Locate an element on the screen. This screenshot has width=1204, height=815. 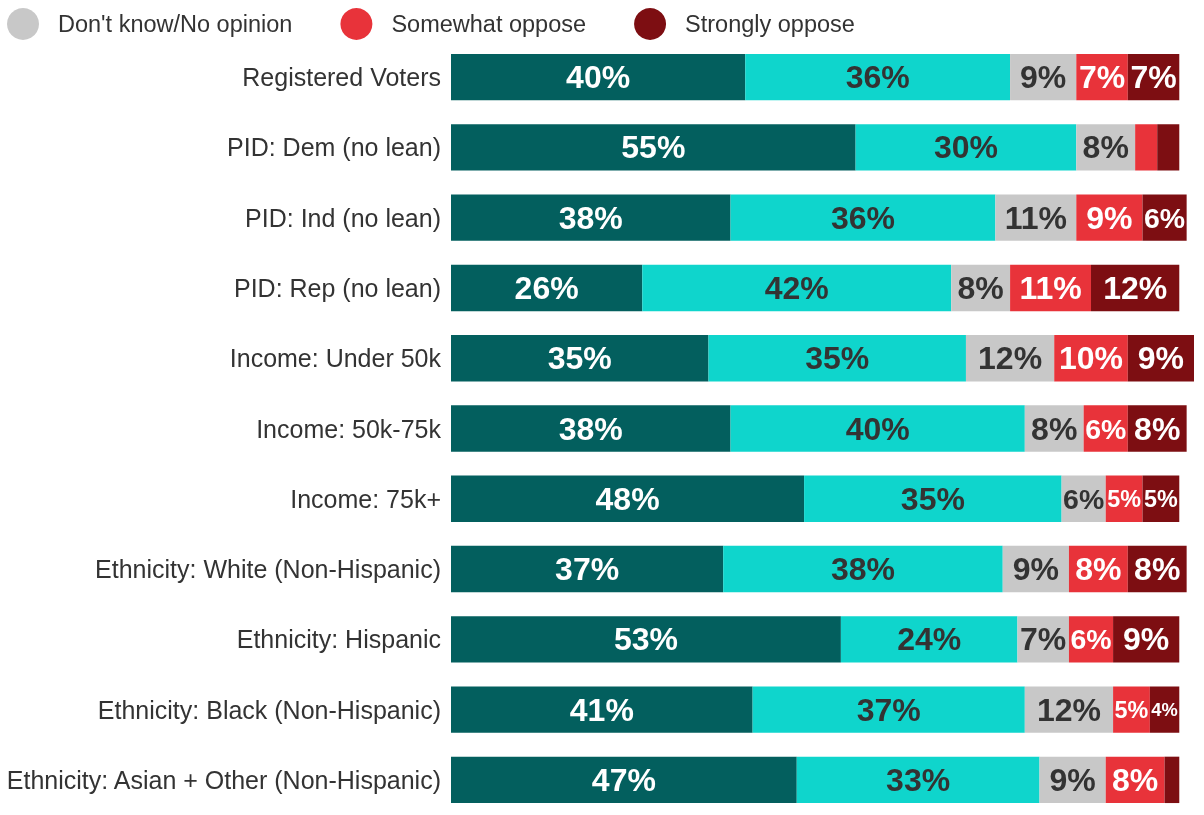
y-tick-label: Income: Under 50k is located at coordinates (335, 358).